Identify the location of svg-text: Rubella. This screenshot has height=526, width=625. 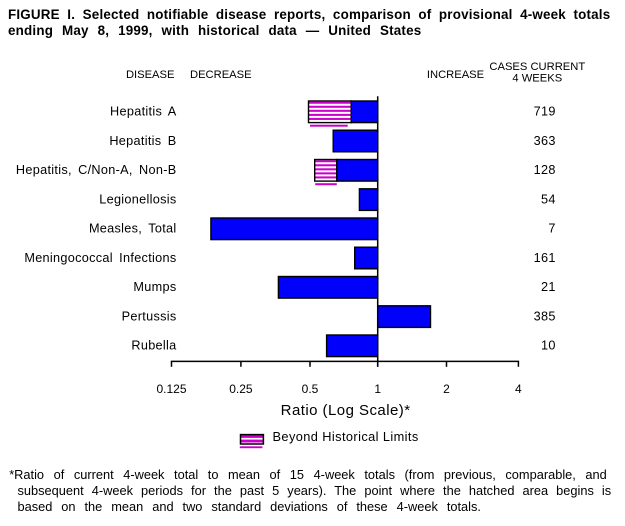
(154, 346).